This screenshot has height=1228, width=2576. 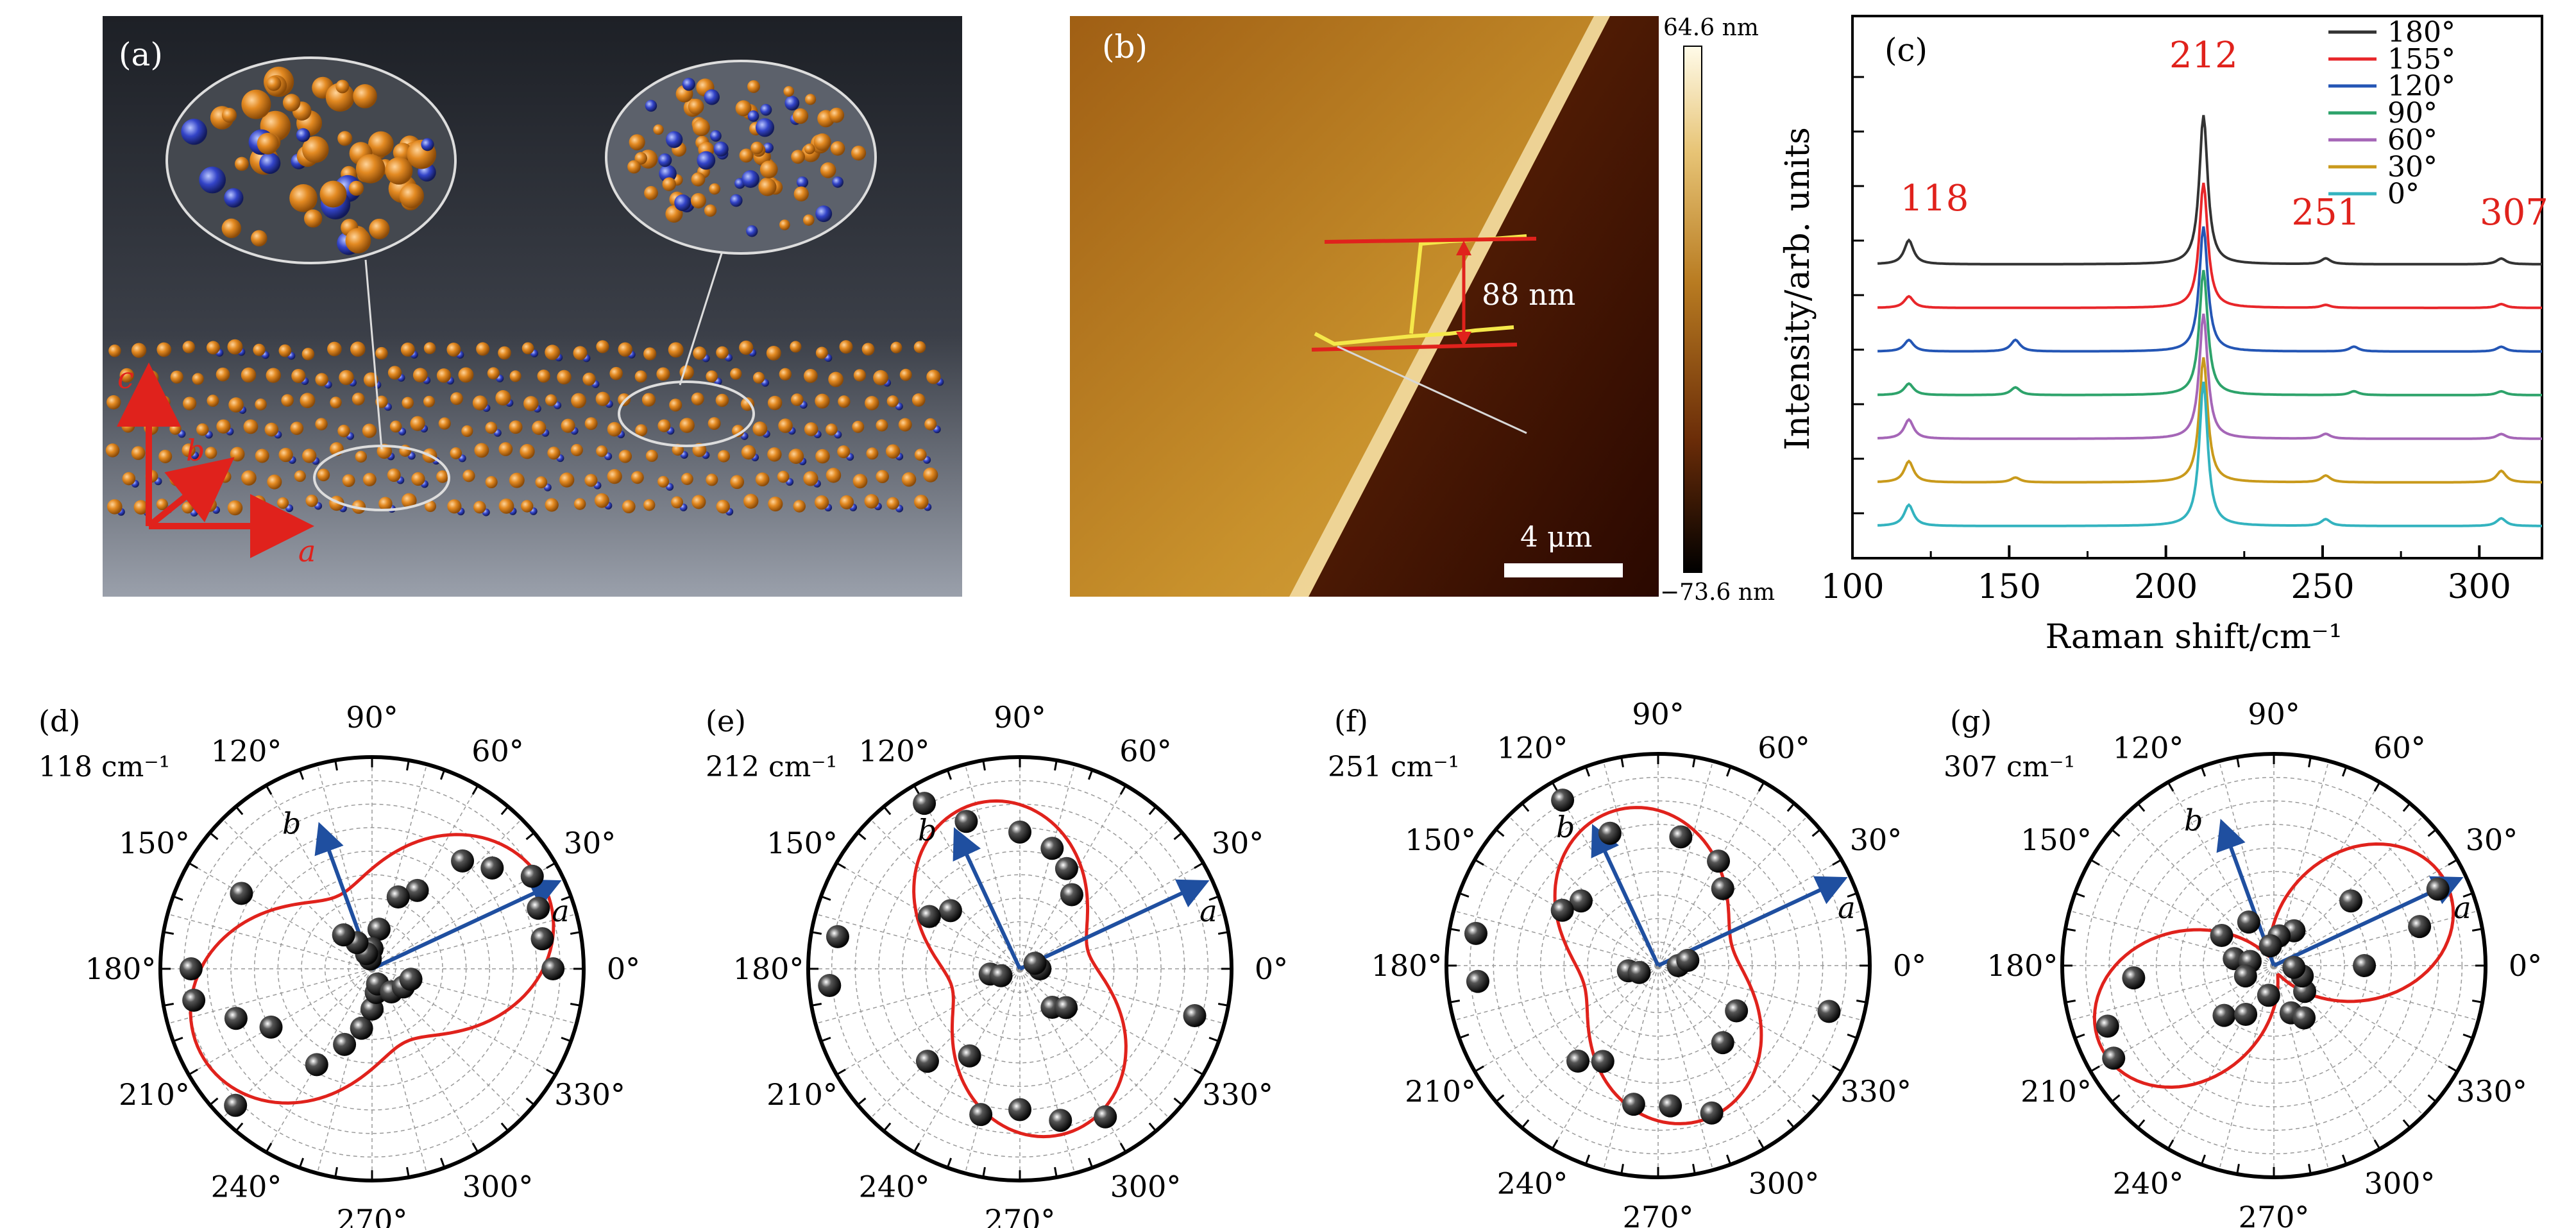 What do you see at coordinates (190, 493) in the screenshot?
I see `axis-b-arrow` at bounding box center [190, 493].